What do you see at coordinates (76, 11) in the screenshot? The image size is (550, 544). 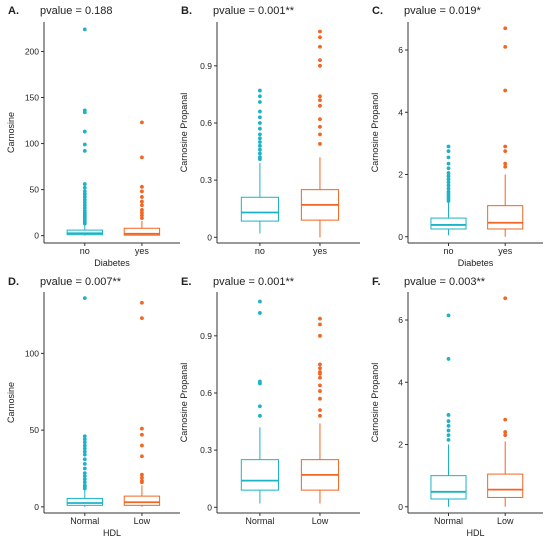 I see `pvalue-title: pvalue = 0.188` at bounding box center [76, 11].